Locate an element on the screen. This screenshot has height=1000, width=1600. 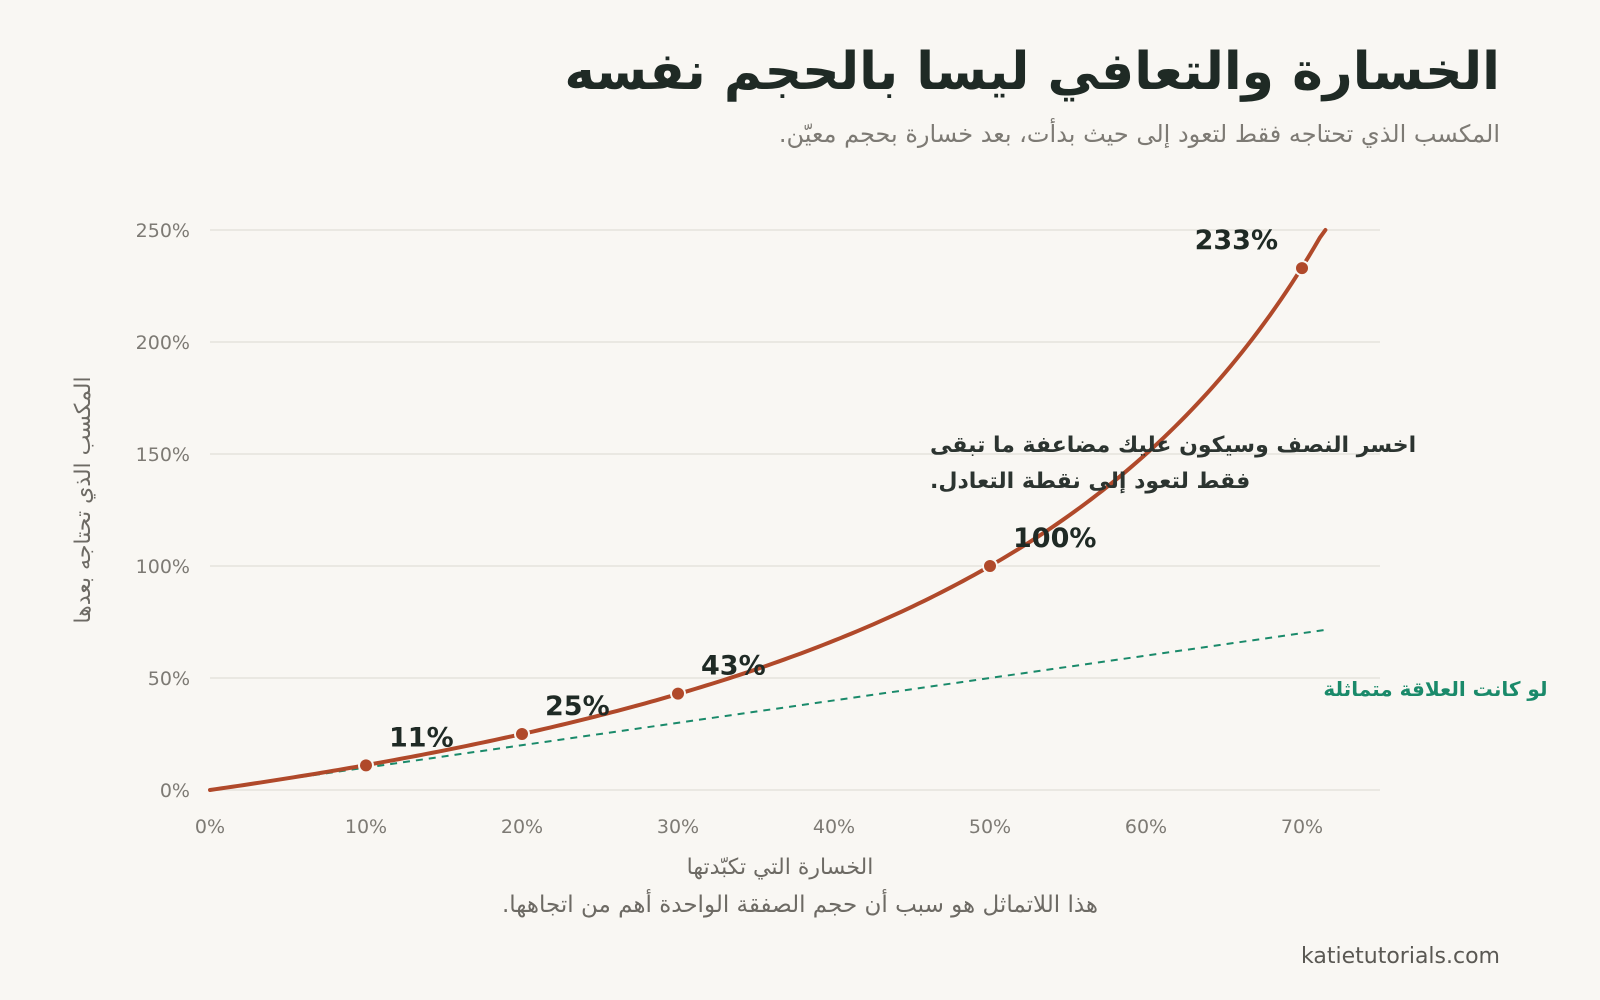
y-tick-label: 200% is located at coordinates (163, 343).